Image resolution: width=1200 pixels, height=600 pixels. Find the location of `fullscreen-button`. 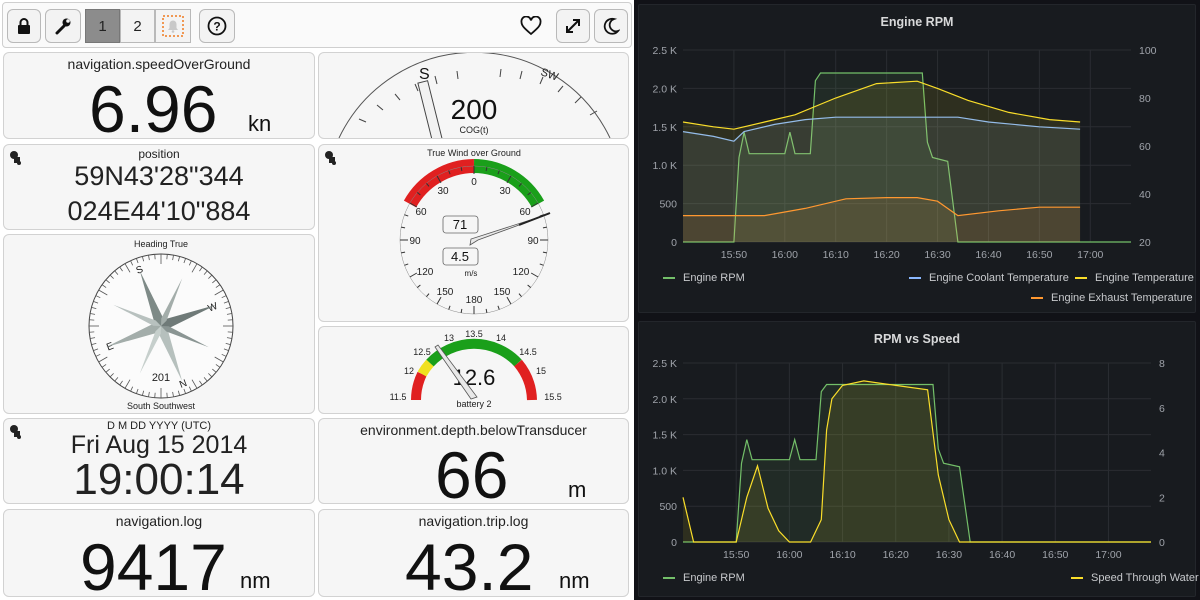

fullscreen-button is located at coordinates (573, 26).